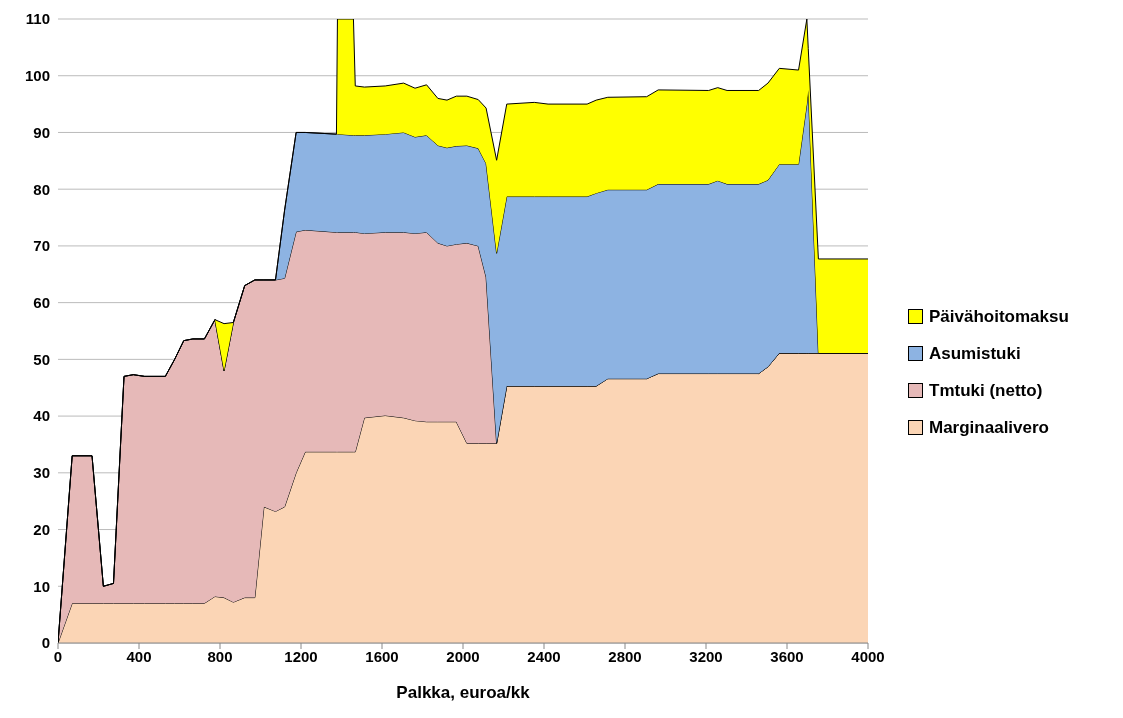  What do you see at coordinates (999, 316) in the screenshot?
I see `legend-label: Päivähoitomaksu` at bounding box center [999, 316].